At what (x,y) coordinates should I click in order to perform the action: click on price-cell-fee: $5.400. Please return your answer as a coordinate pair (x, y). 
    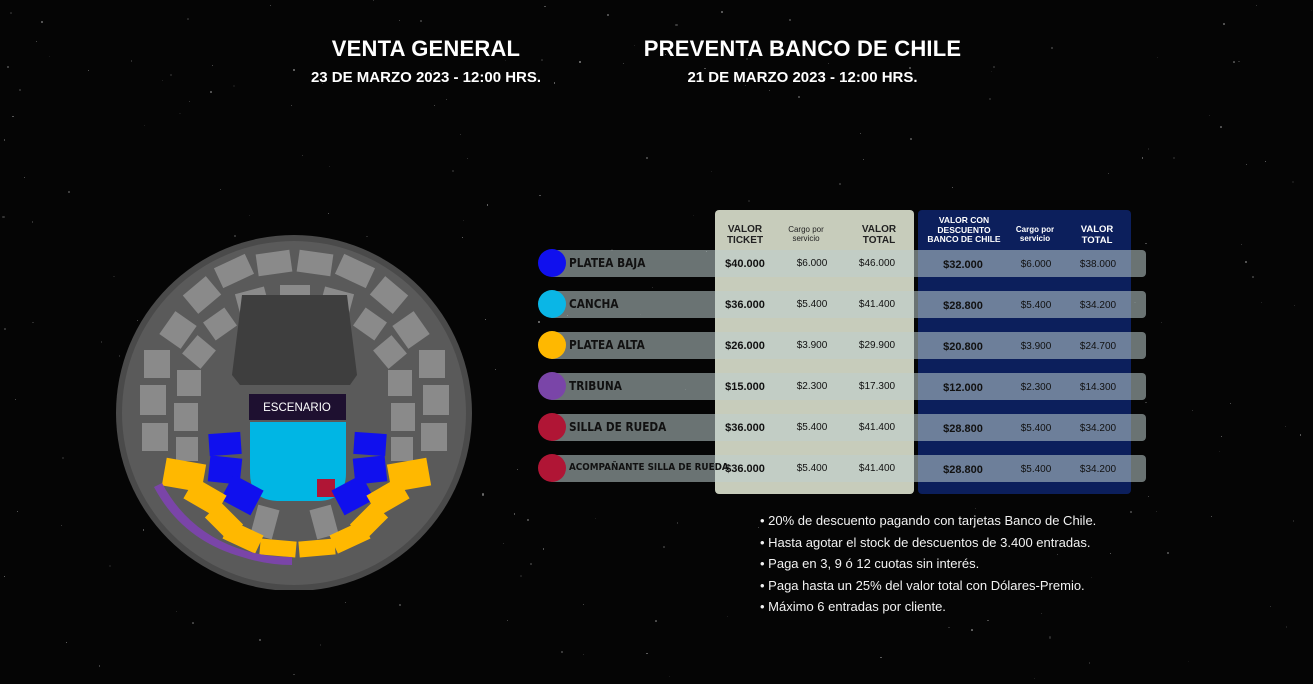
    Looking at the image, I should click on (812, 427).